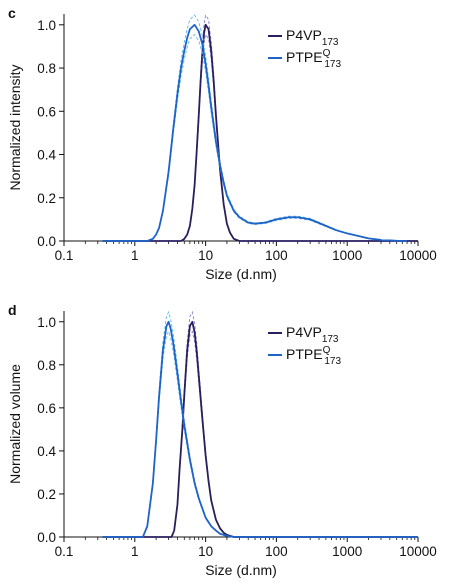  I want to click on panel-label: c, so click(12, 13).